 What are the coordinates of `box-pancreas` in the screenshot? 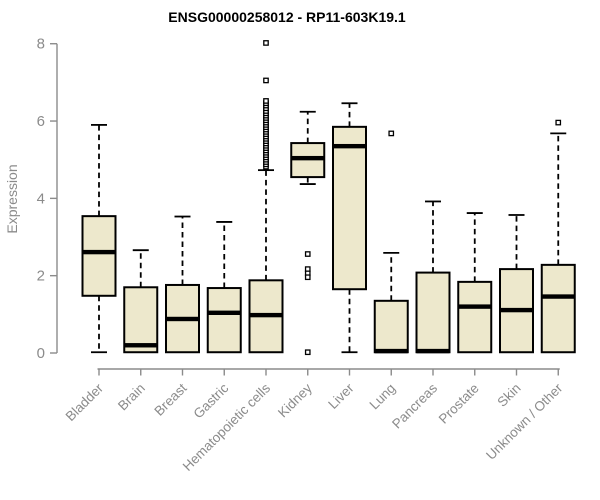 It's located at (433, 277).